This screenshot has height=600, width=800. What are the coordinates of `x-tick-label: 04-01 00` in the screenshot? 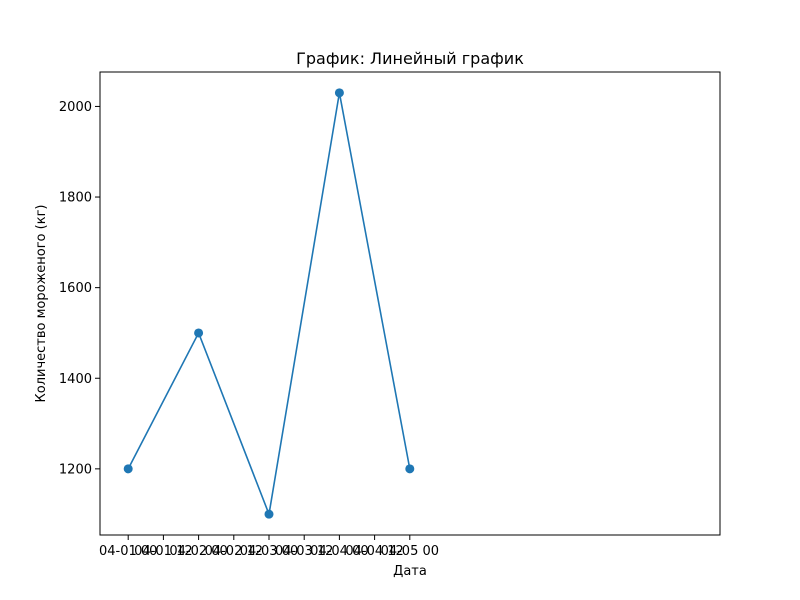 It's located at (128, 551).